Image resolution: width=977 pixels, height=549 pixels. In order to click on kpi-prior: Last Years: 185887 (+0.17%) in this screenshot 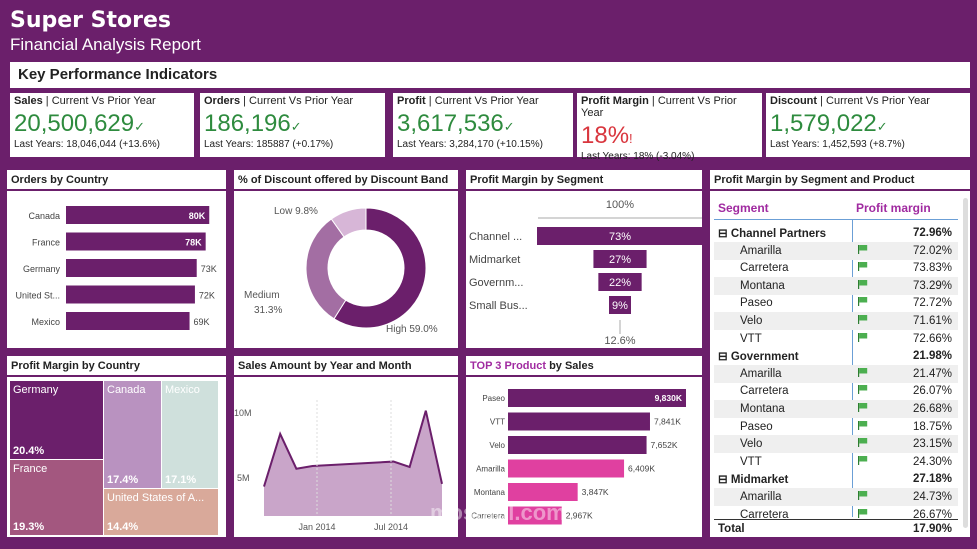, I will do `click(269, 144)`.